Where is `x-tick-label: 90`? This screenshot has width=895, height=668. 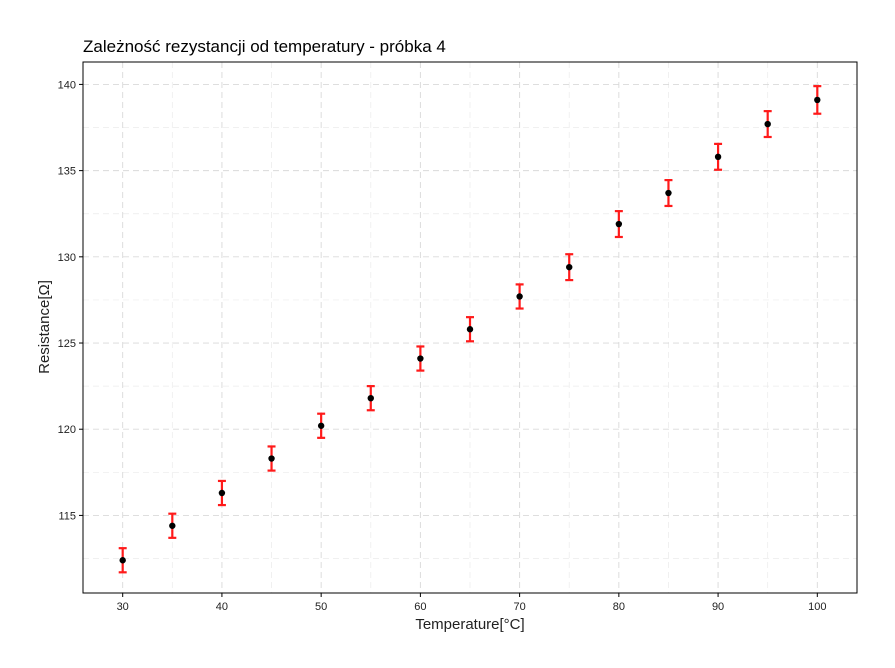
x-tick-label: 90 is located at coordinates (718, 607).